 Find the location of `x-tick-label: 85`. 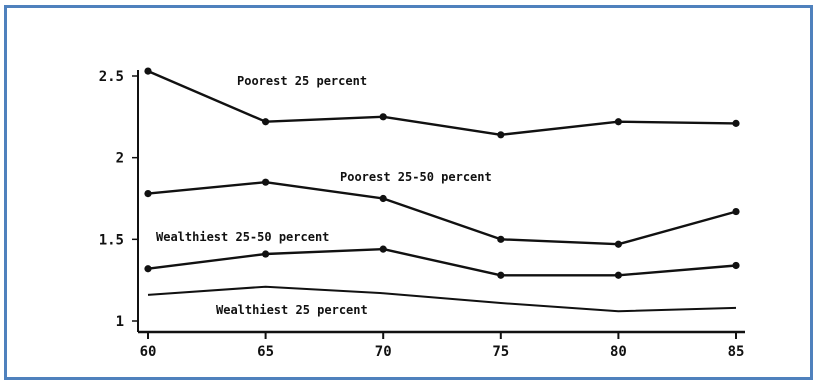

x-tick-label: 85 is located at coordinates (736, 352).